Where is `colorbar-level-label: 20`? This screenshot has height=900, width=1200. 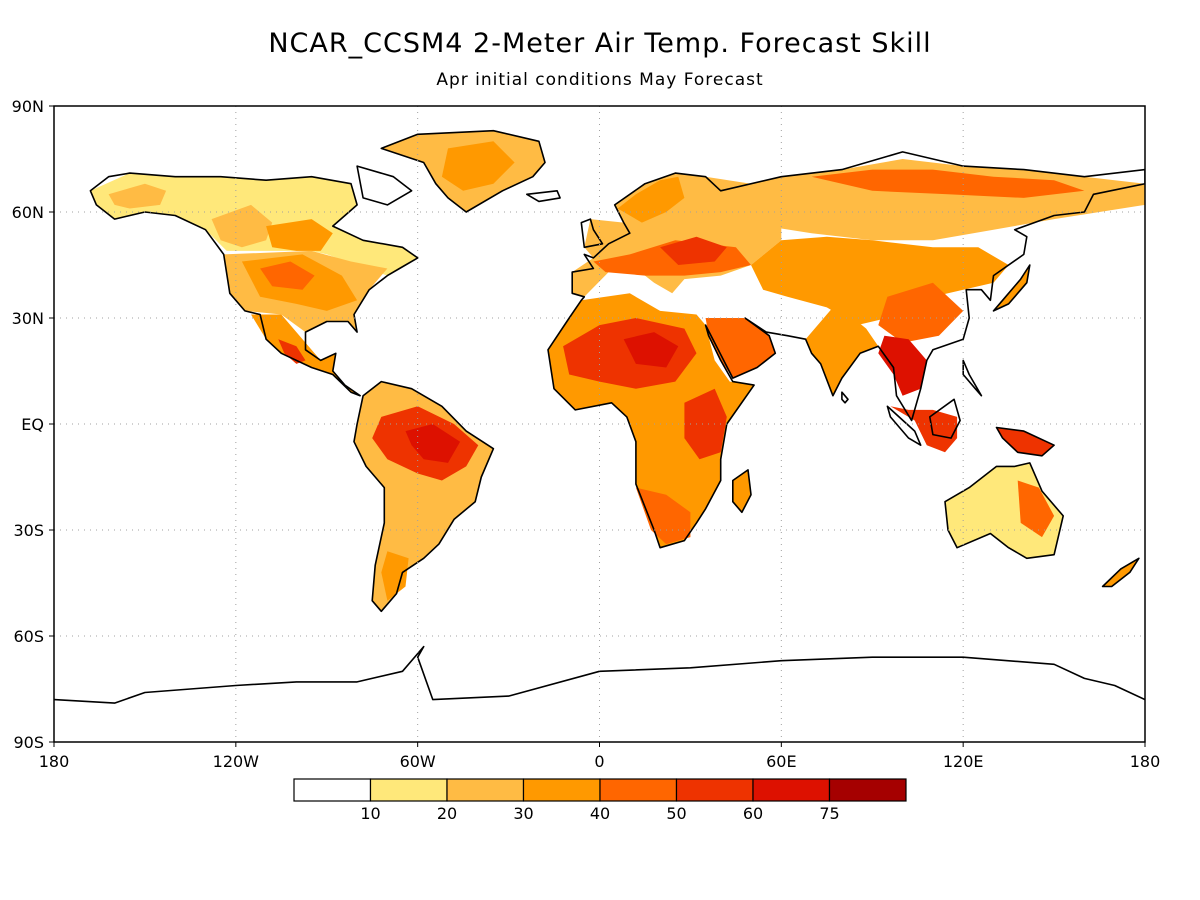
colorbar-level-label: 20 is located at coordinates (447, 813).